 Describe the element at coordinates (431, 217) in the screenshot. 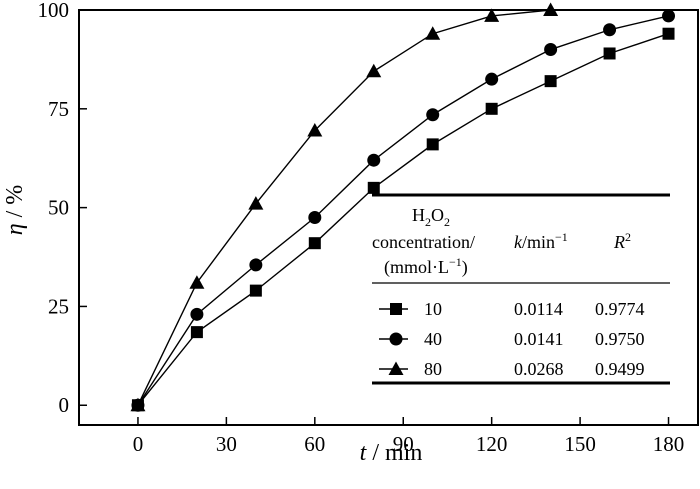

I see `header-h2o2: H2O2` at that location.